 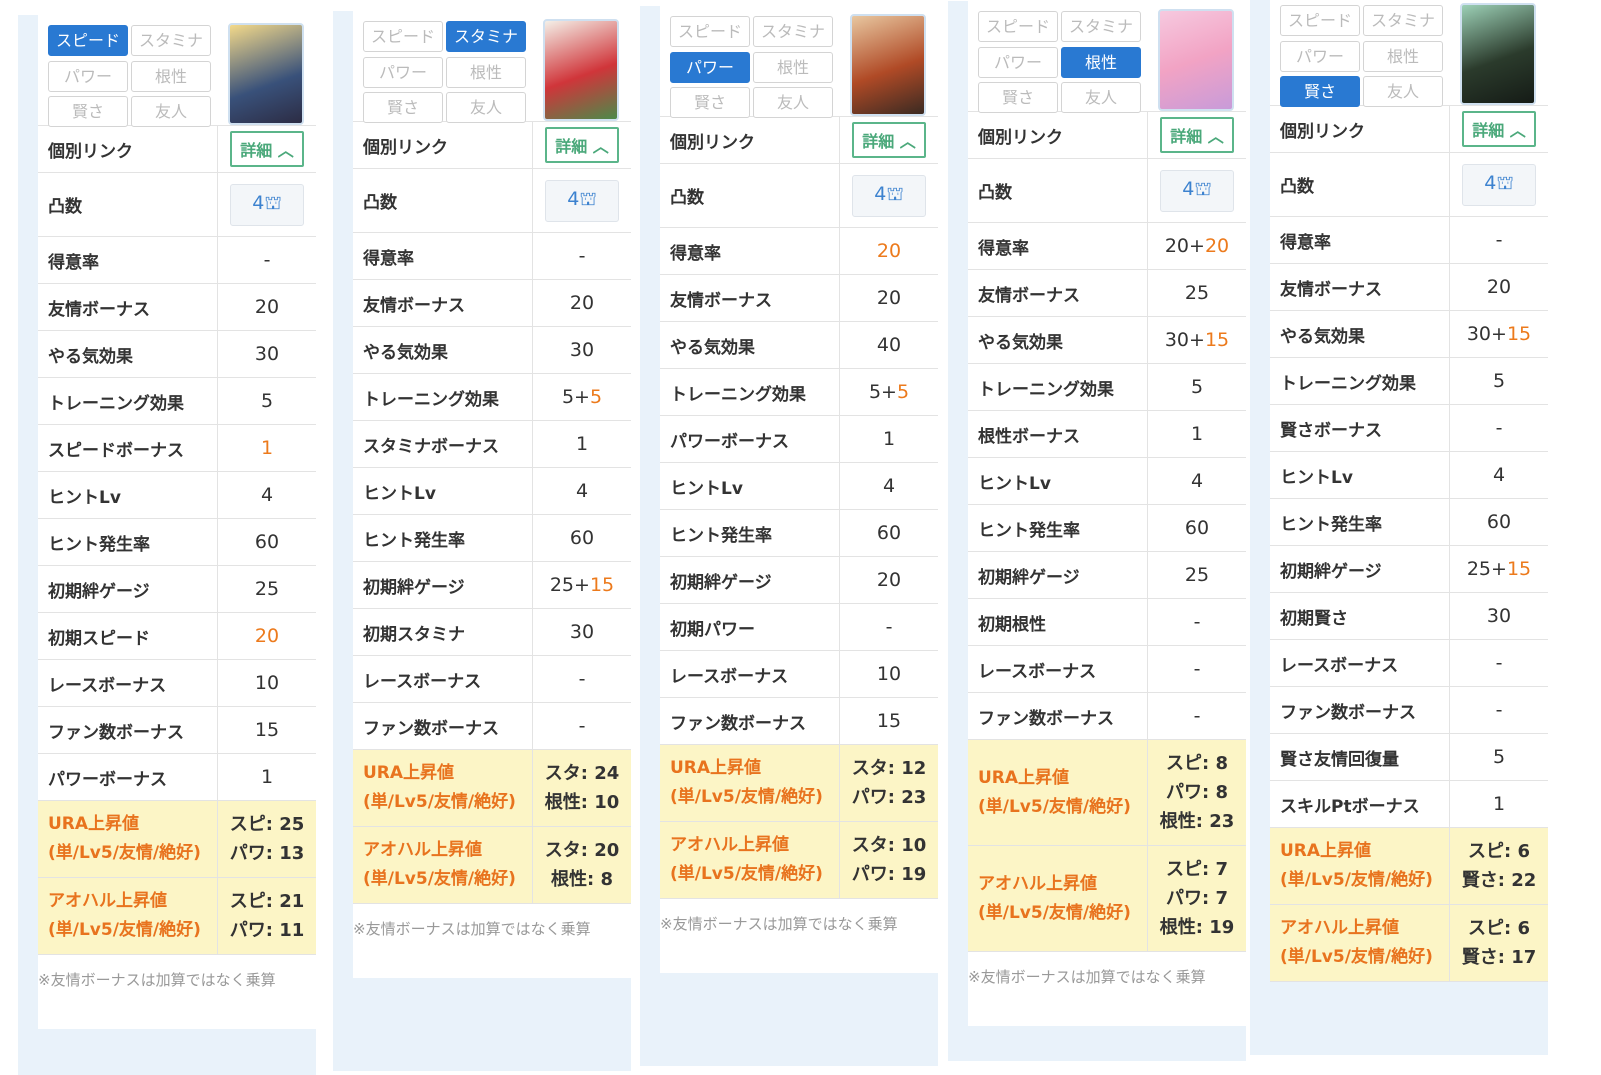 What do you see at coordinates (1409, 475) in the screenshot?
I see `stat-row: ヒントLv 4` at bounding box center [1409, 475].